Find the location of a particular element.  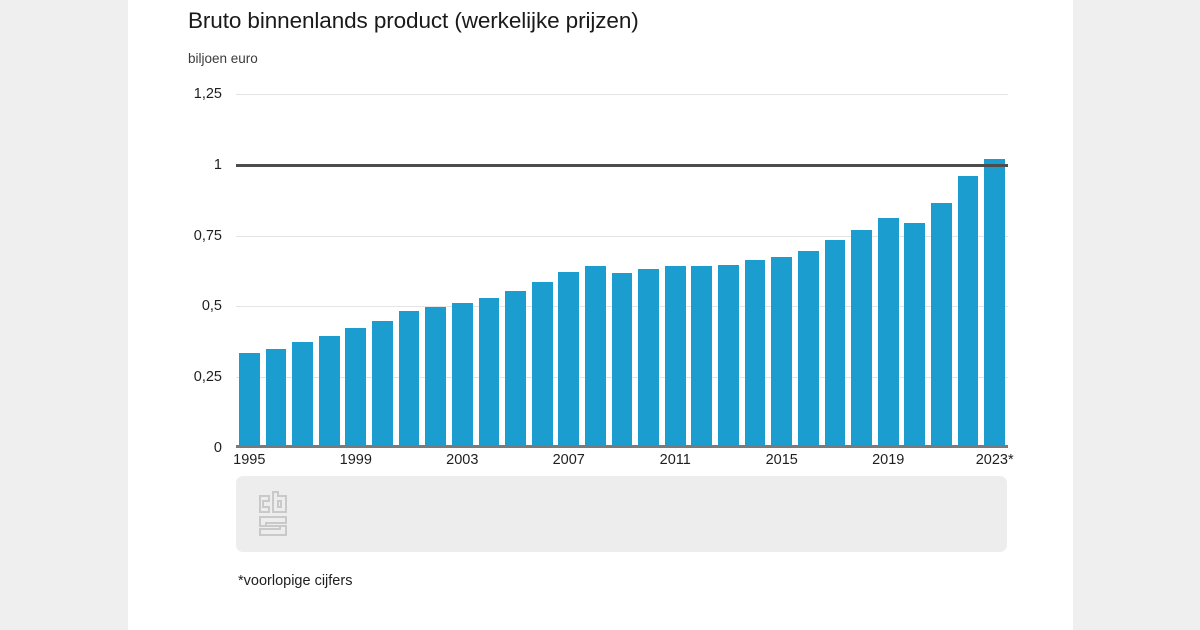

y-axis-tick-label: 0,25 is located at coordinates (207, 377).